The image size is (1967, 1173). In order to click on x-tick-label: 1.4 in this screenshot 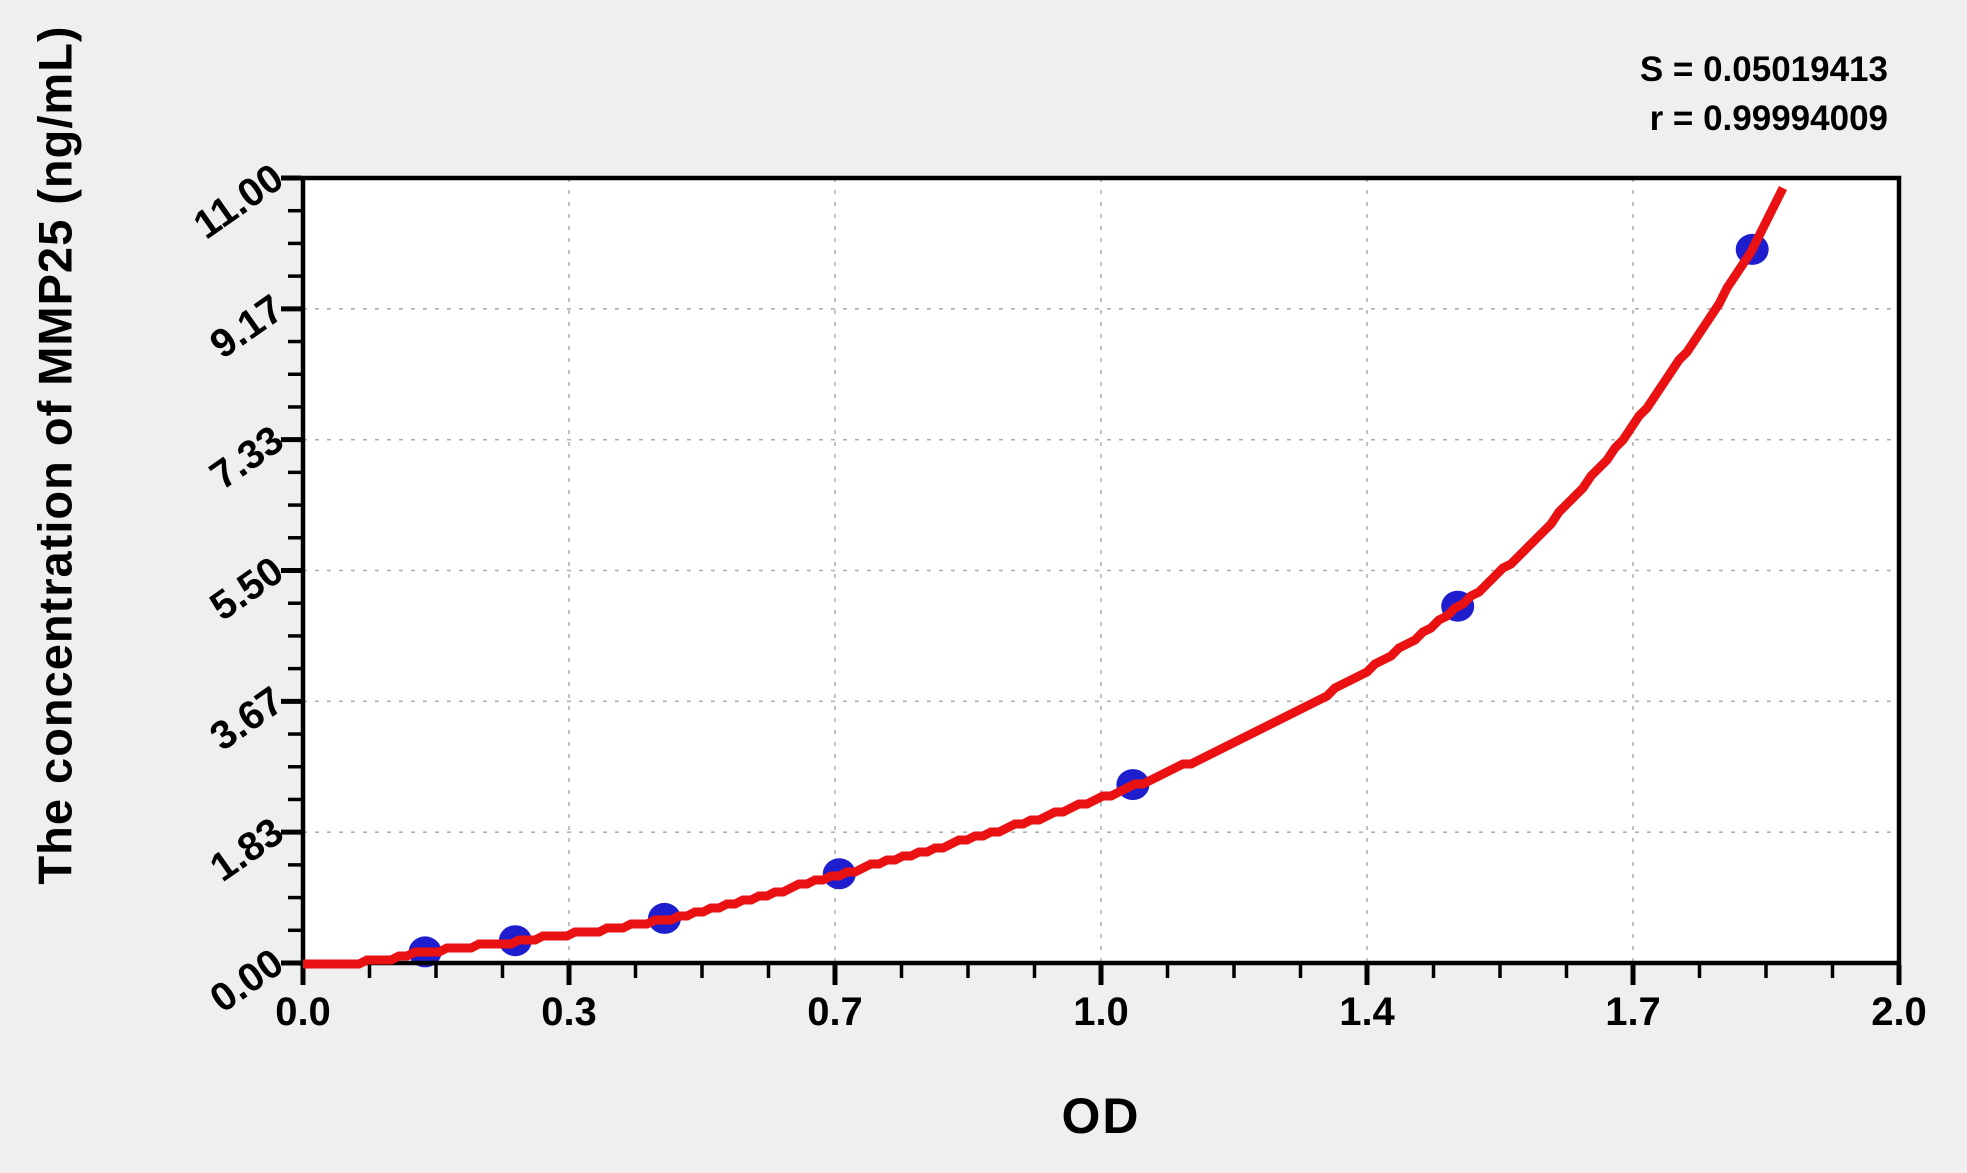, I will do `click(1367, 1012)`.